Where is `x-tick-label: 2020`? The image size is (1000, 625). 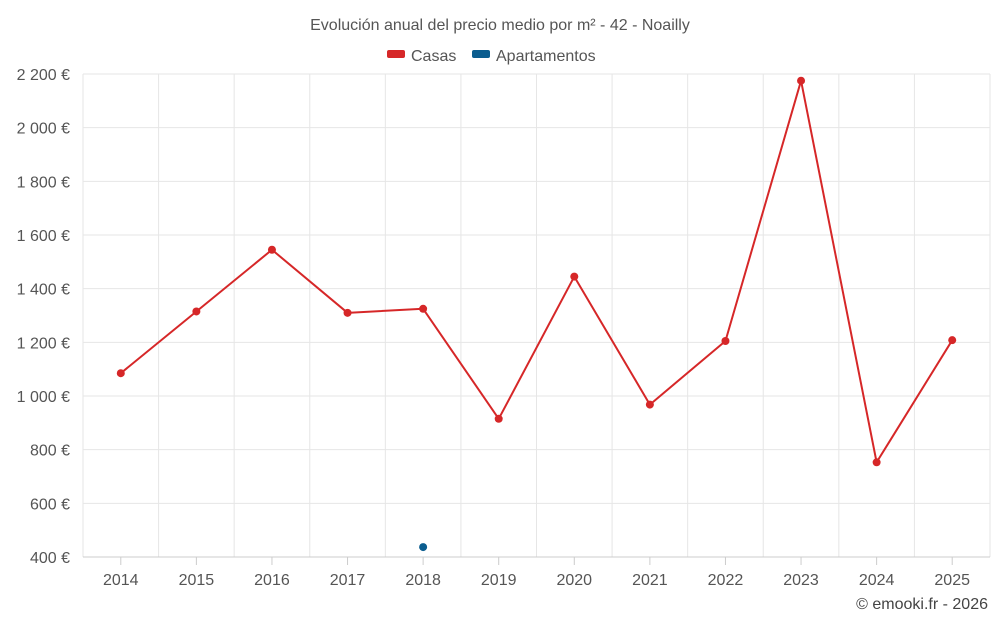 x-tick-label: 2020 is located at coordinates (574, 580).